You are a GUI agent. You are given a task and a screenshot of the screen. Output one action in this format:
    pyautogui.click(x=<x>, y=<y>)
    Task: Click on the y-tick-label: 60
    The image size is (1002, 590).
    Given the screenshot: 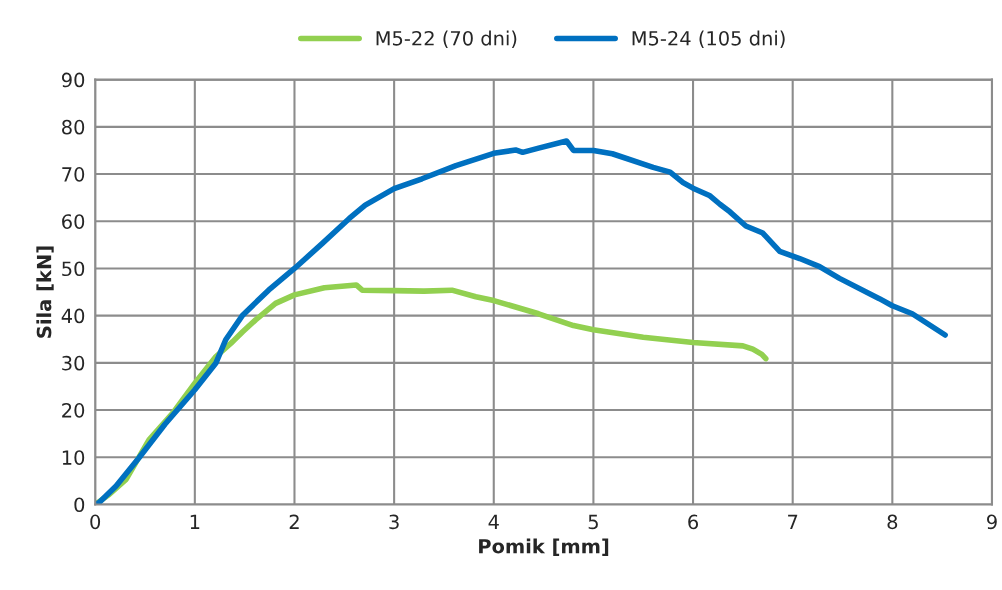 What is the action you would take?
    pyautogui.click(x=73, y=221)
    